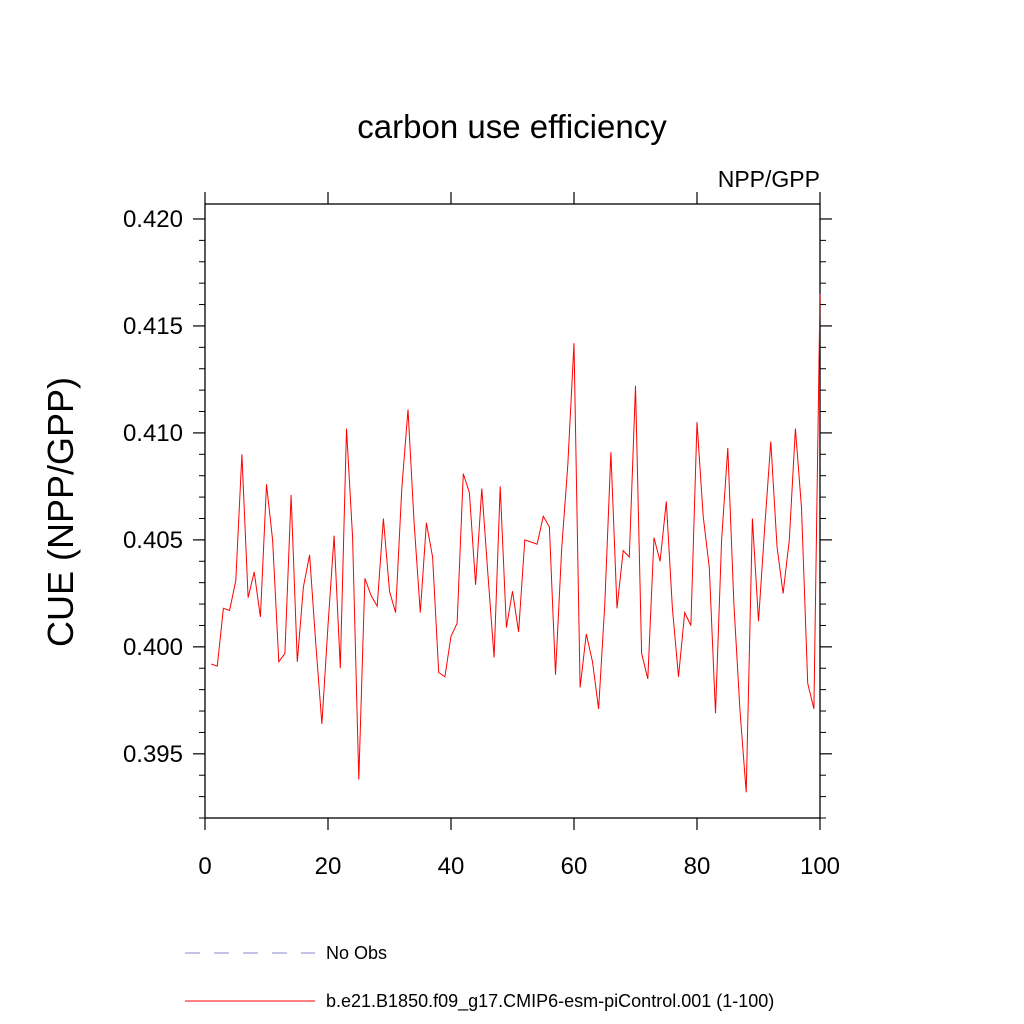  I want to click on y-axis-label: CUE (NPP/GPP), so click(60, 512).